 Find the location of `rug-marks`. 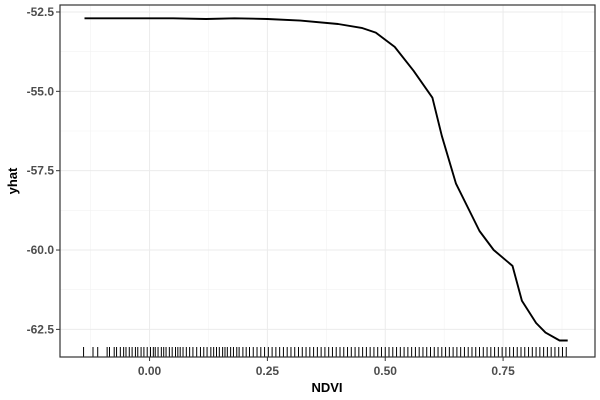

rug-marks is located at coordinates (325, 352).